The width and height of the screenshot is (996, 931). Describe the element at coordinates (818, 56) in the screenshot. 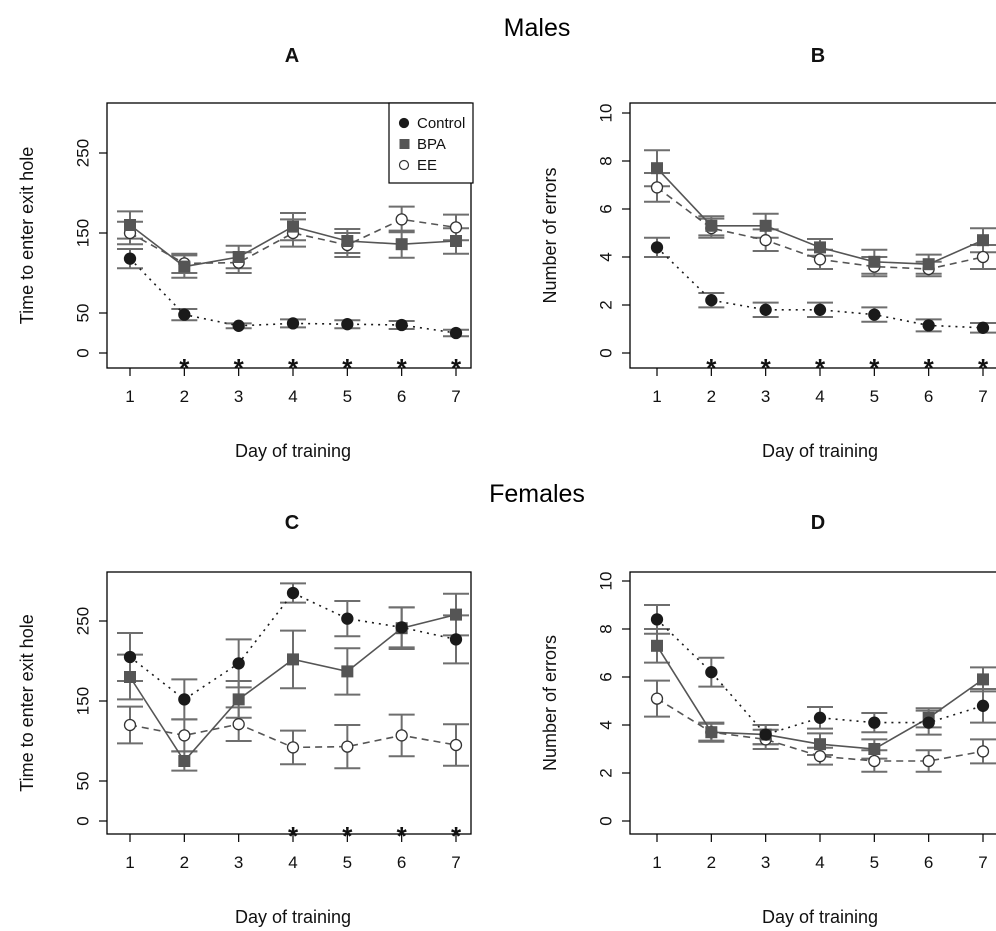

I see `panel-label-b: B` at that location.